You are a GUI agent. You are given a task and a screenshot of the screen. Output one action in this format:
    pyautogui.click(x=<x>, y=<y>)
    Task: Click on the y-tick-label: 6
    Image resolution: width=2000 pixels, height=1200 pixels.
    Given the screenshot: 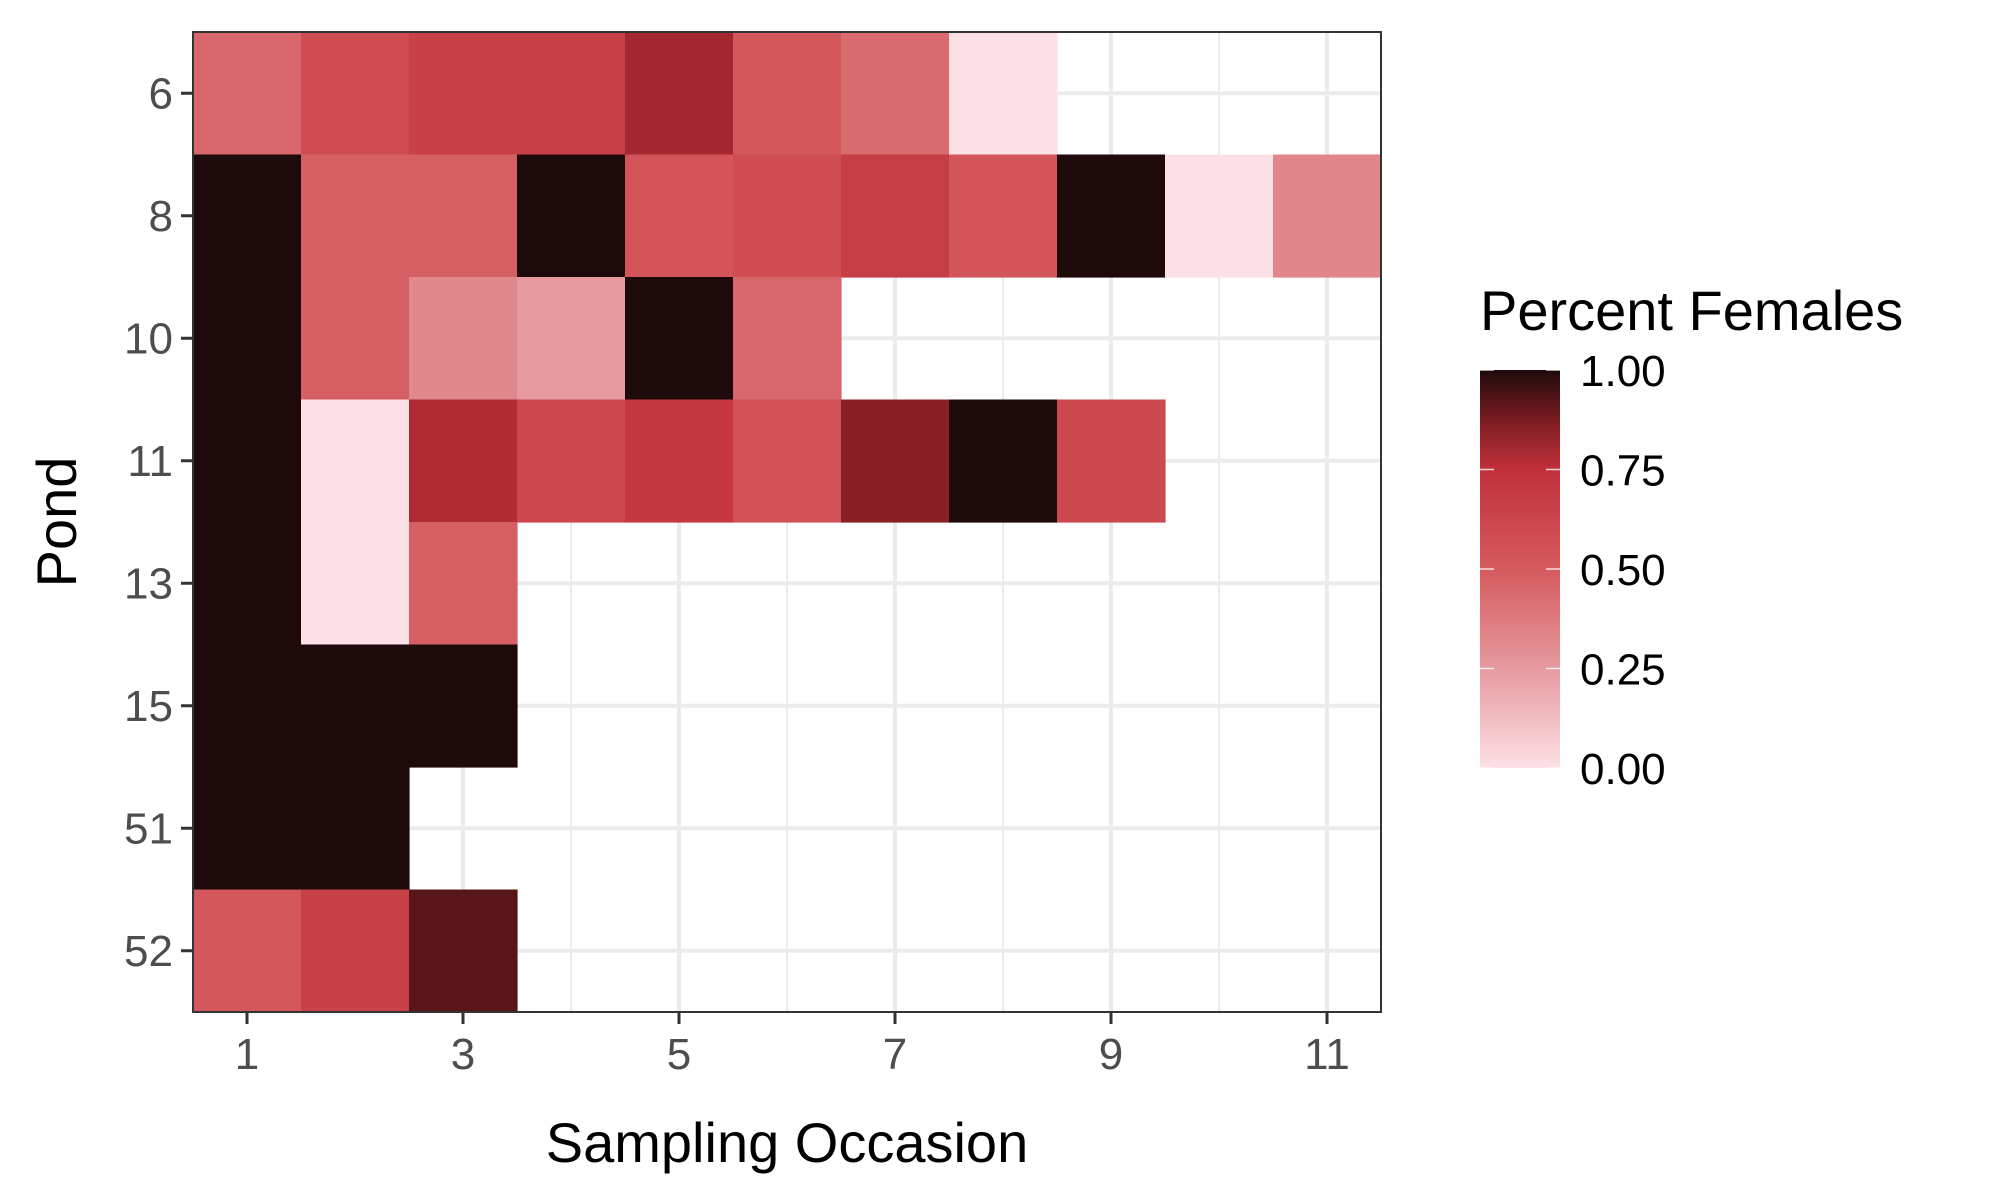 What is the action you would take?
    pyautogui.click(x=161, y=93)
    